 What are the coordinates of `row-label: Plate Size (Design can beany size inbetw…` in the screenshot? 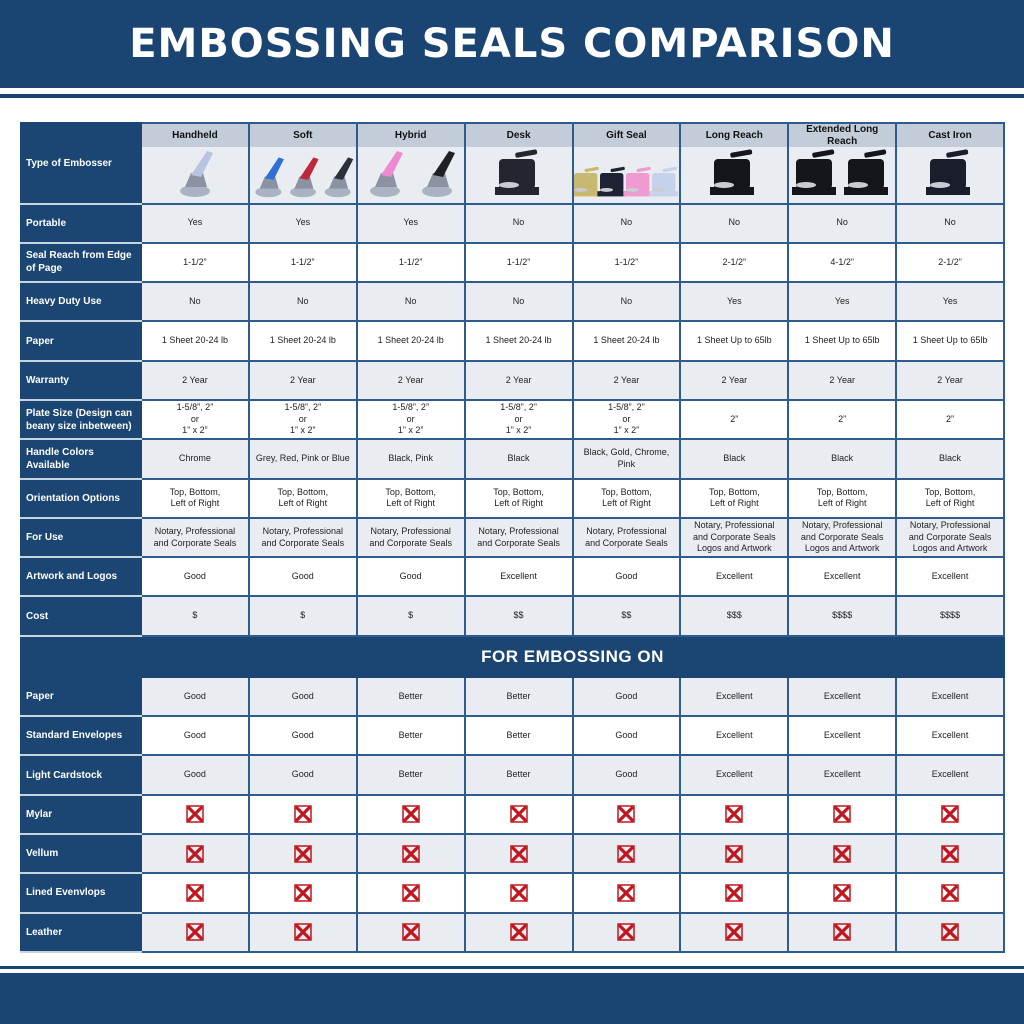 It's located at (81, 419).